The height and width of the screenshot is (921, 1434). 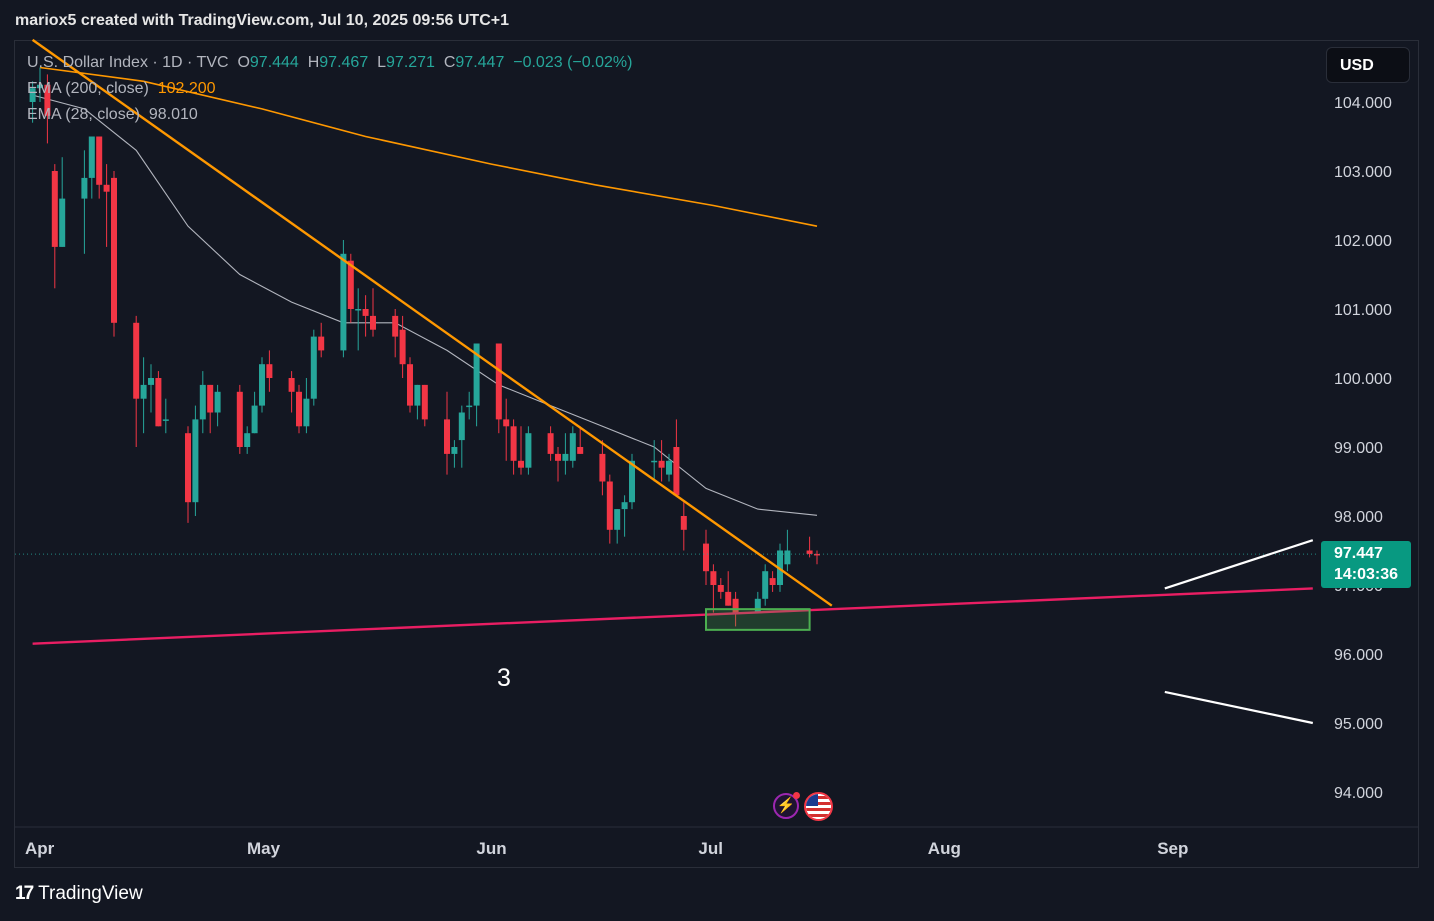 What do you see at coordinates (786, 806) in the screenshot?
I see `lightning-icon: ⚡` at bounding box center [786, 806].